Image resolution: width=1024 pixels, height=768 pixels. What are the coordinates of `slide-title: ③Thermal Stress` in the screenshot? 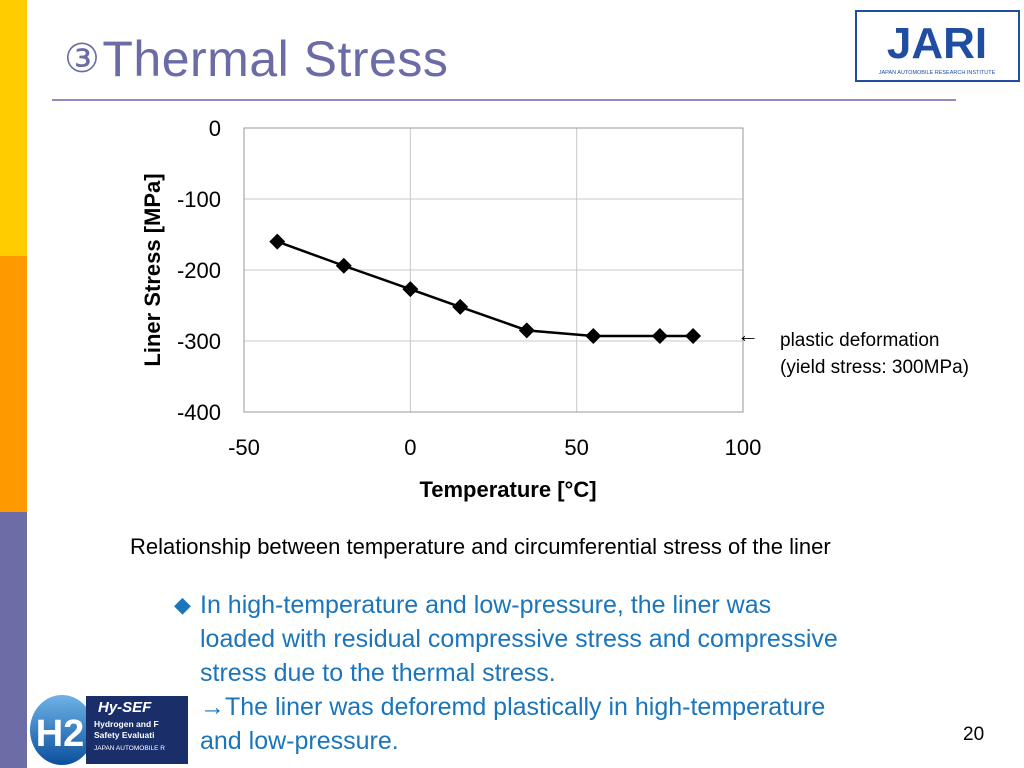 It's located at (256, 59).